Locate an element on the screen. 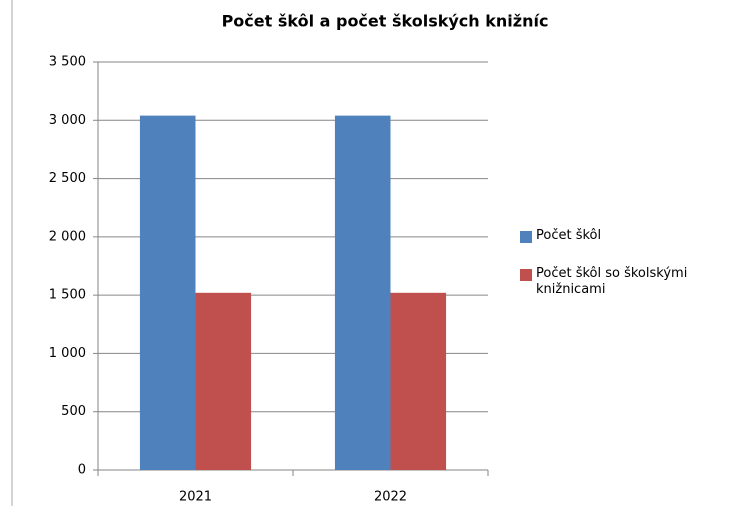 This screenshot has height=506, width=748. y-tick-label: 0 is located at coordinates (82, 470).